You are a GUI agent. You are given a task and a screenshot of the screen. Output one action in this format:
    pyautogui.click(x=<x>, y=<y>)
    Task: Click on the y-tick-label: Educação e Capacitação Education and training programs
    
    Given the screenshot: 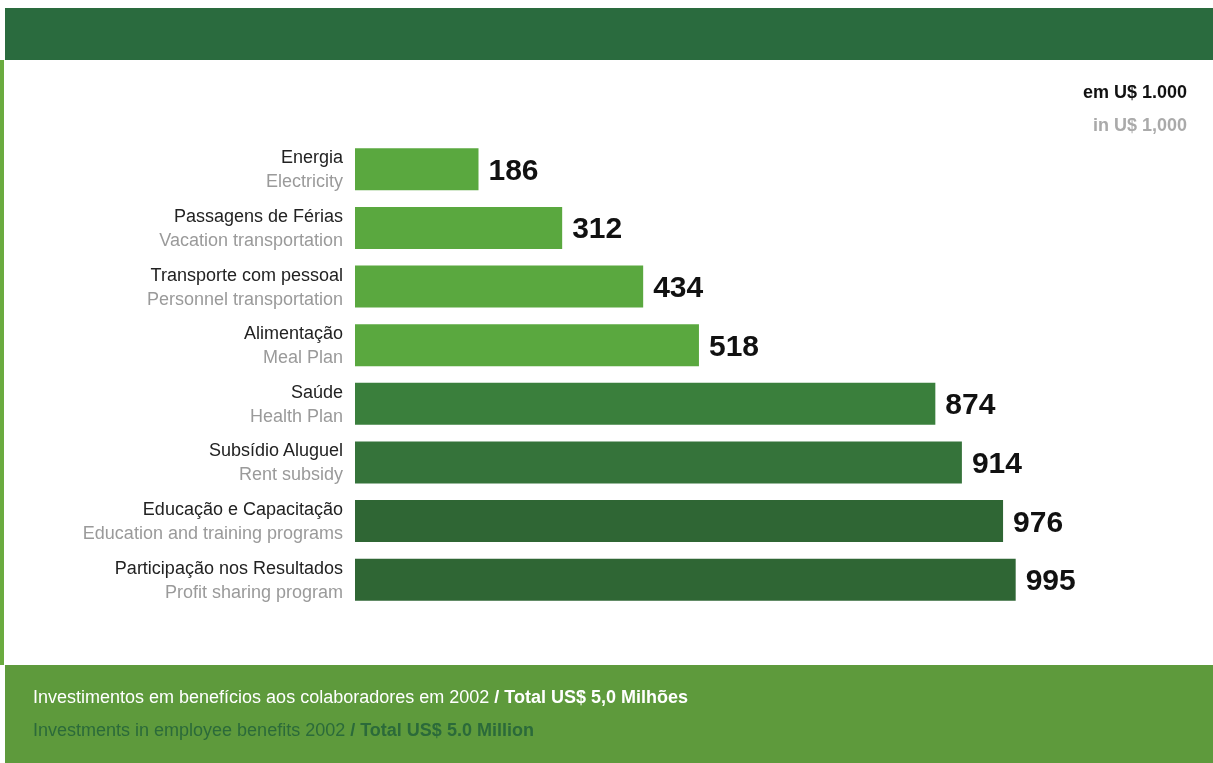 What is the action you would take?
    pyautogui.click(x=212, y=521)
    